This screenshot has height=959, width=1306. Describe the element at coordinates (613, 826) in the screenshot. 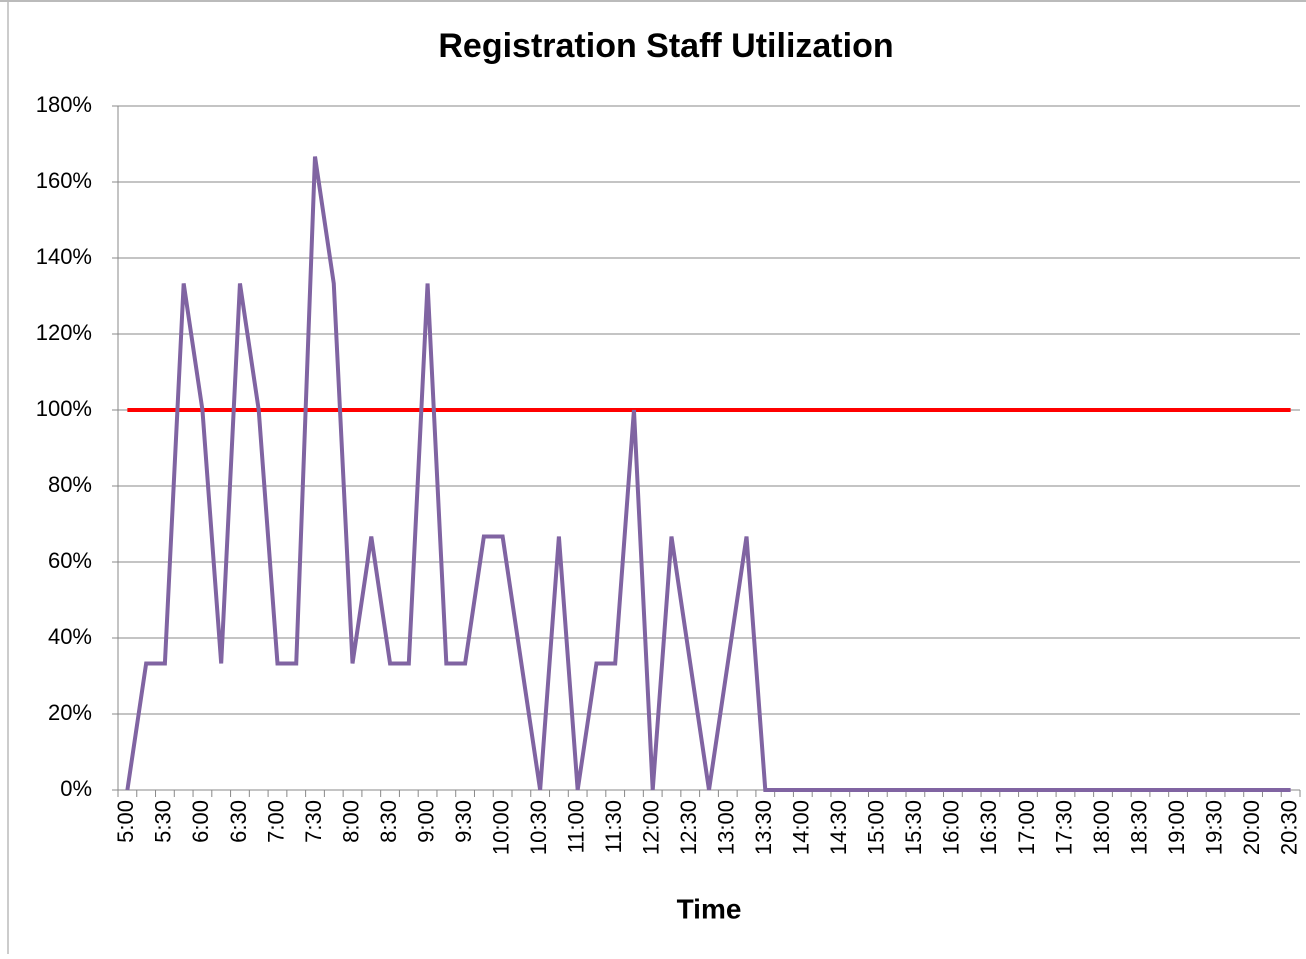

I see `x-tick-label: 11:30` at that location.